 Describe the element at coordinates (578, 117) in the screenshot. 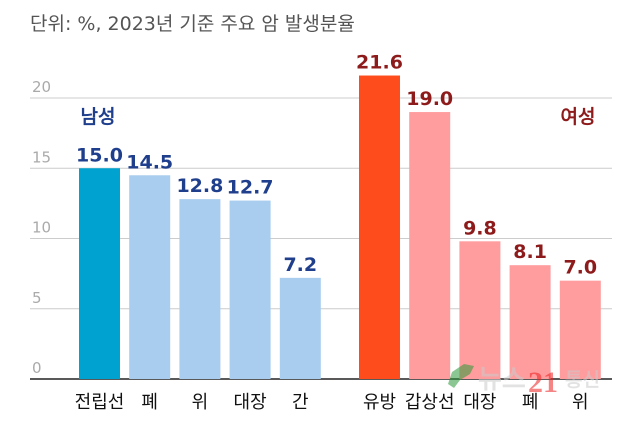

I see `group-label: 여성` at that location.